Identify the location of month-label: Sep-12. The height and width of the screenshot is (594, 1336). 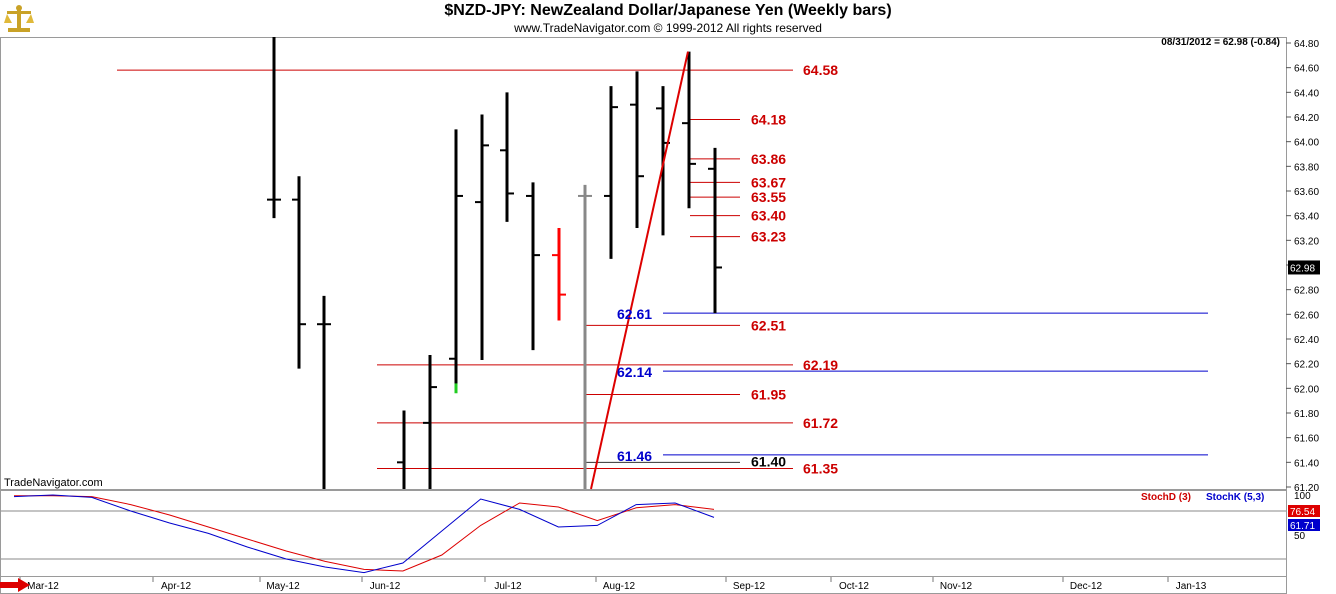
(749, 586).